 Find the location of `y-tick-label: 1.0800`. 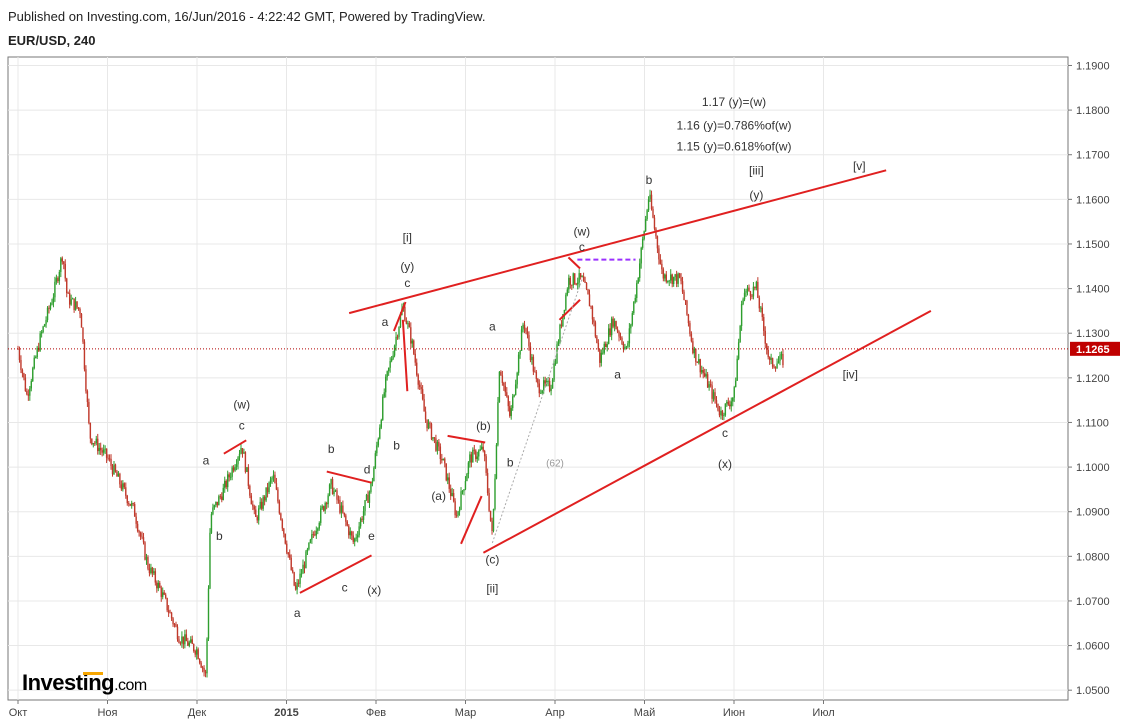

y-tick-label: 1.0800 is located at coordinates (1093, 557).